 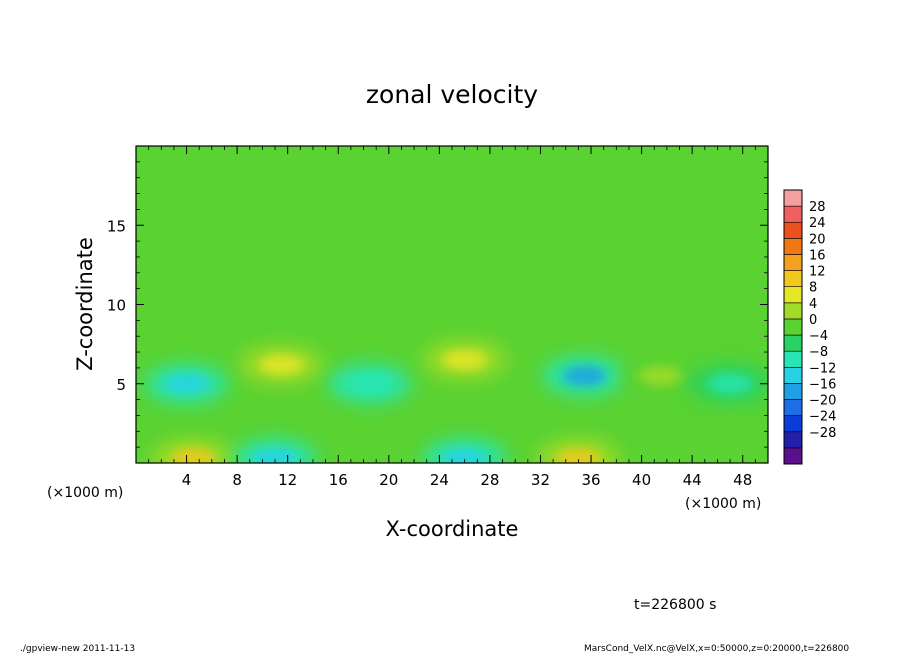 What do you see at coordinates (817, 239) in the screenshot?
I see `colorbar-label: 20` at bounding box center [817, 239].